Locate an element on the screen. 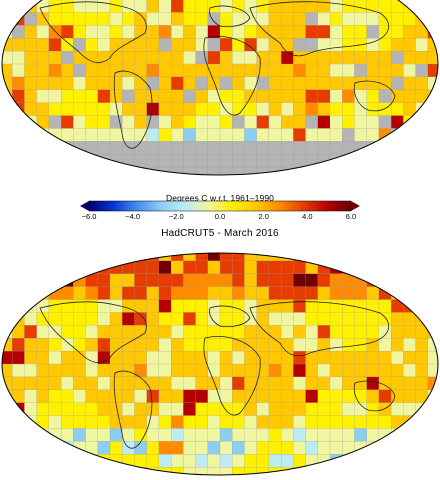  colorbar-tick: 0.0 is located at coordinates (220, 216).